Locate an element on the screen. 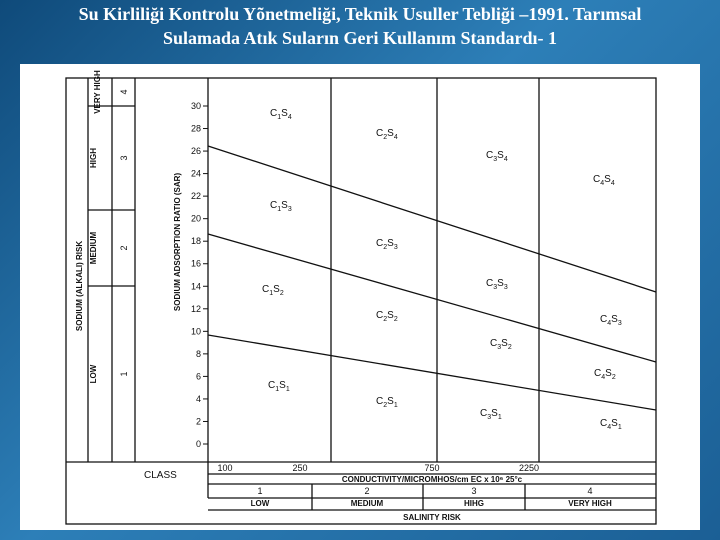 The height and width of the screenshot is (540, 720). y-tick-label: 20 is located at coordinates (196, 219).